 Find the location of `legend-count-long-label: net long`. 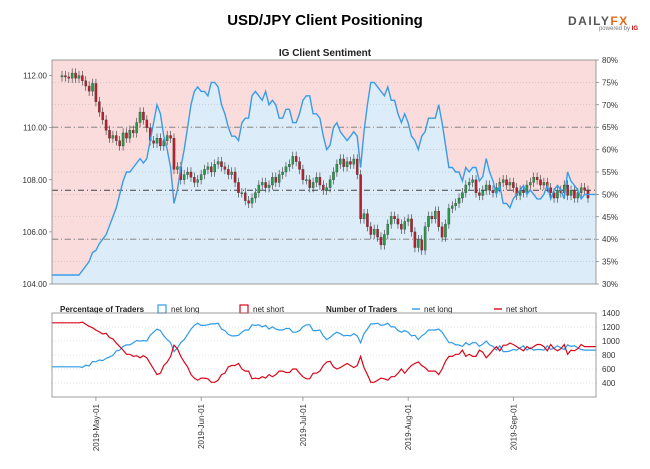

legend-count-long-label: net long is located at coordinates (438, 309).